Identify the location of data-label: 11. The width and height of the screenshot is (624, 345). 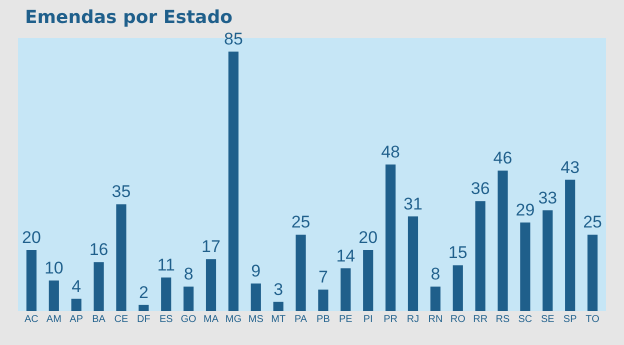
(166, 264).